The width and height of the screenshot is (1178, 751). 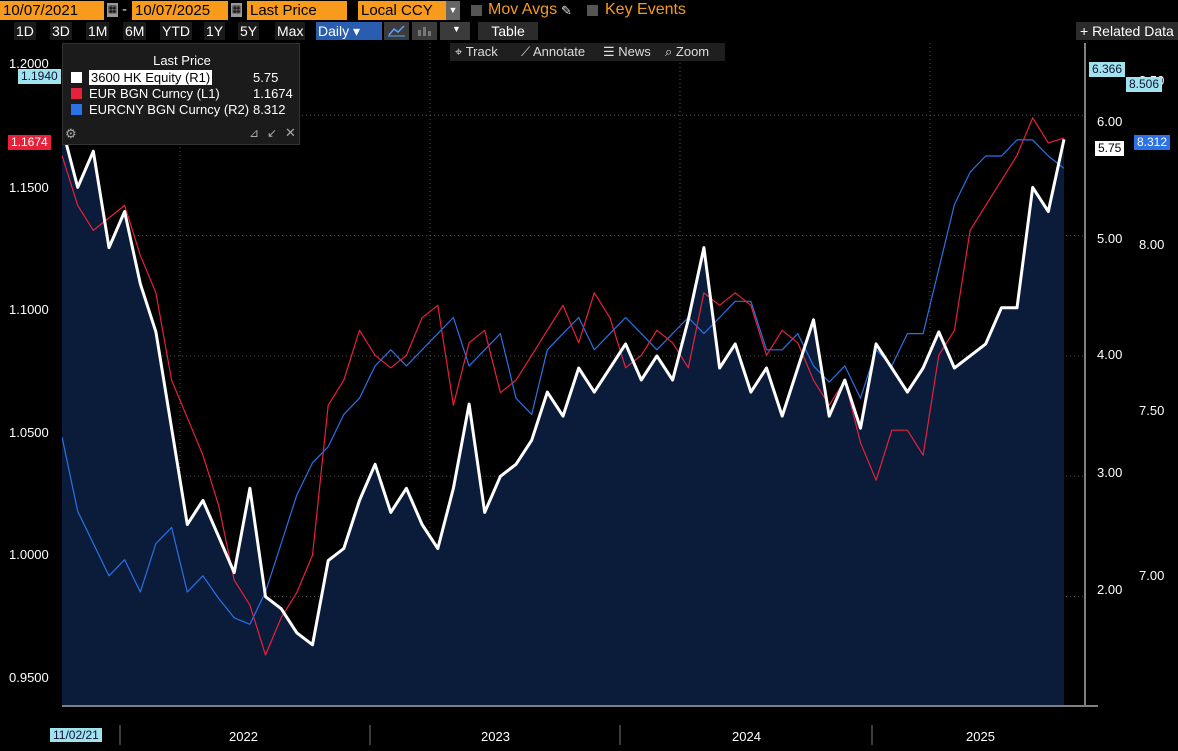 I want to click on key-events-label: Key Events, so click(x=645, y=9).